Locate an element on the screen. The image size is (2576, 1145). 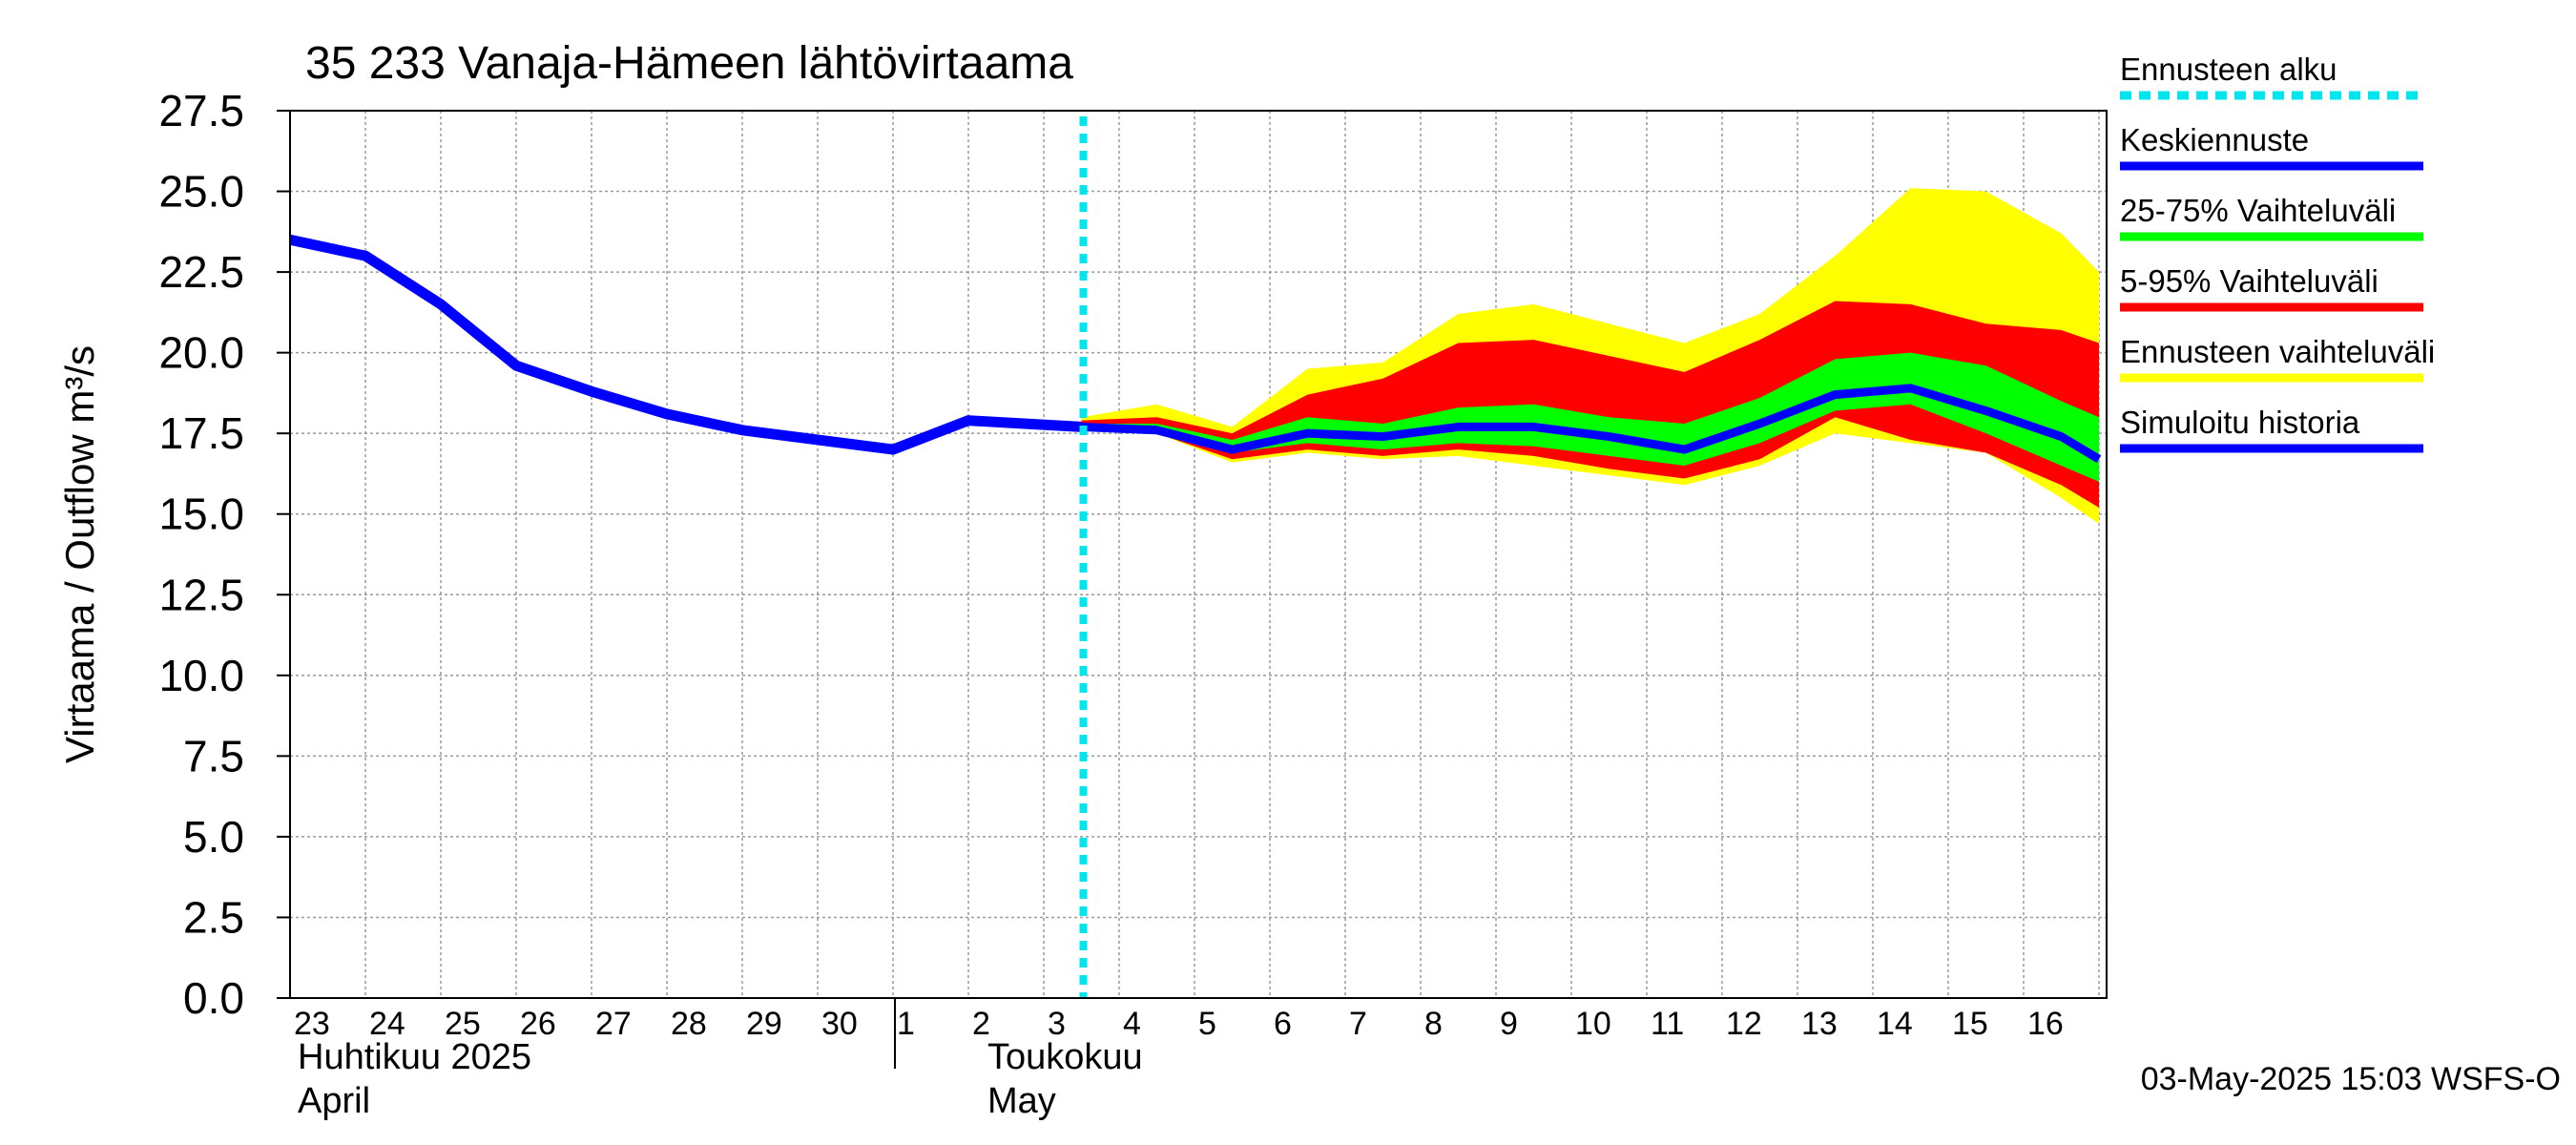
y-axis-label: Virtaama / Outflow m³/s is located at coordinates (79, 554).